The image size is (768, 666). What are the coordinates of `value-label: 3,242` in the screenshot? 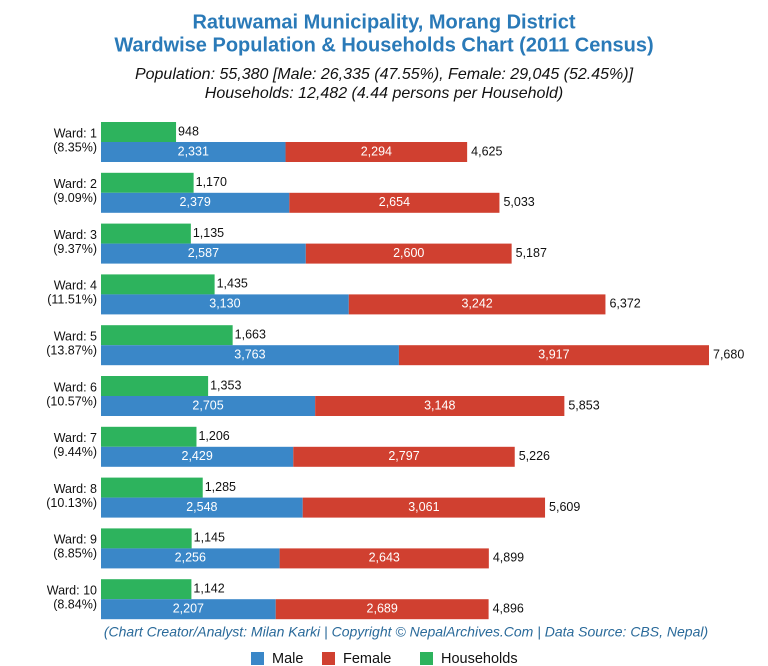 It's located at (476, 304).